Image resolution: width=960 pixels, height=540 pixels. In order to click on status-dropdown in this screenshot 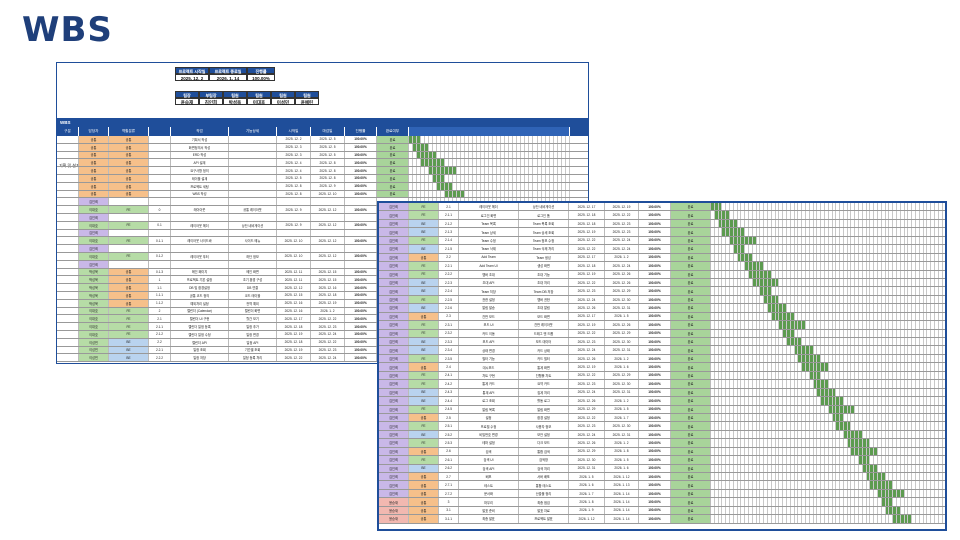, I will do `click(393, 202)`.